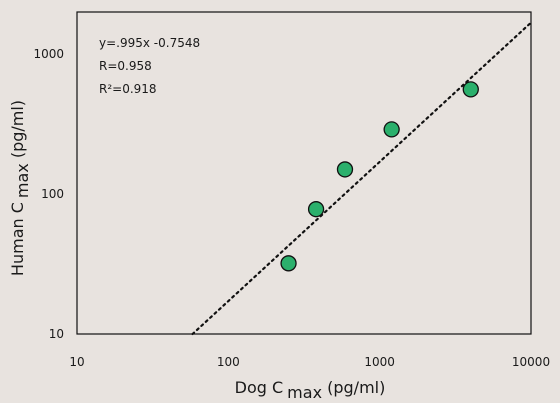 Image resolution: width=560 pixels, height=403 pixels. Describe the element at coordinates (128, 89) in the screenshot. I see `annotation-r-squared: R²=0.918` at that location.